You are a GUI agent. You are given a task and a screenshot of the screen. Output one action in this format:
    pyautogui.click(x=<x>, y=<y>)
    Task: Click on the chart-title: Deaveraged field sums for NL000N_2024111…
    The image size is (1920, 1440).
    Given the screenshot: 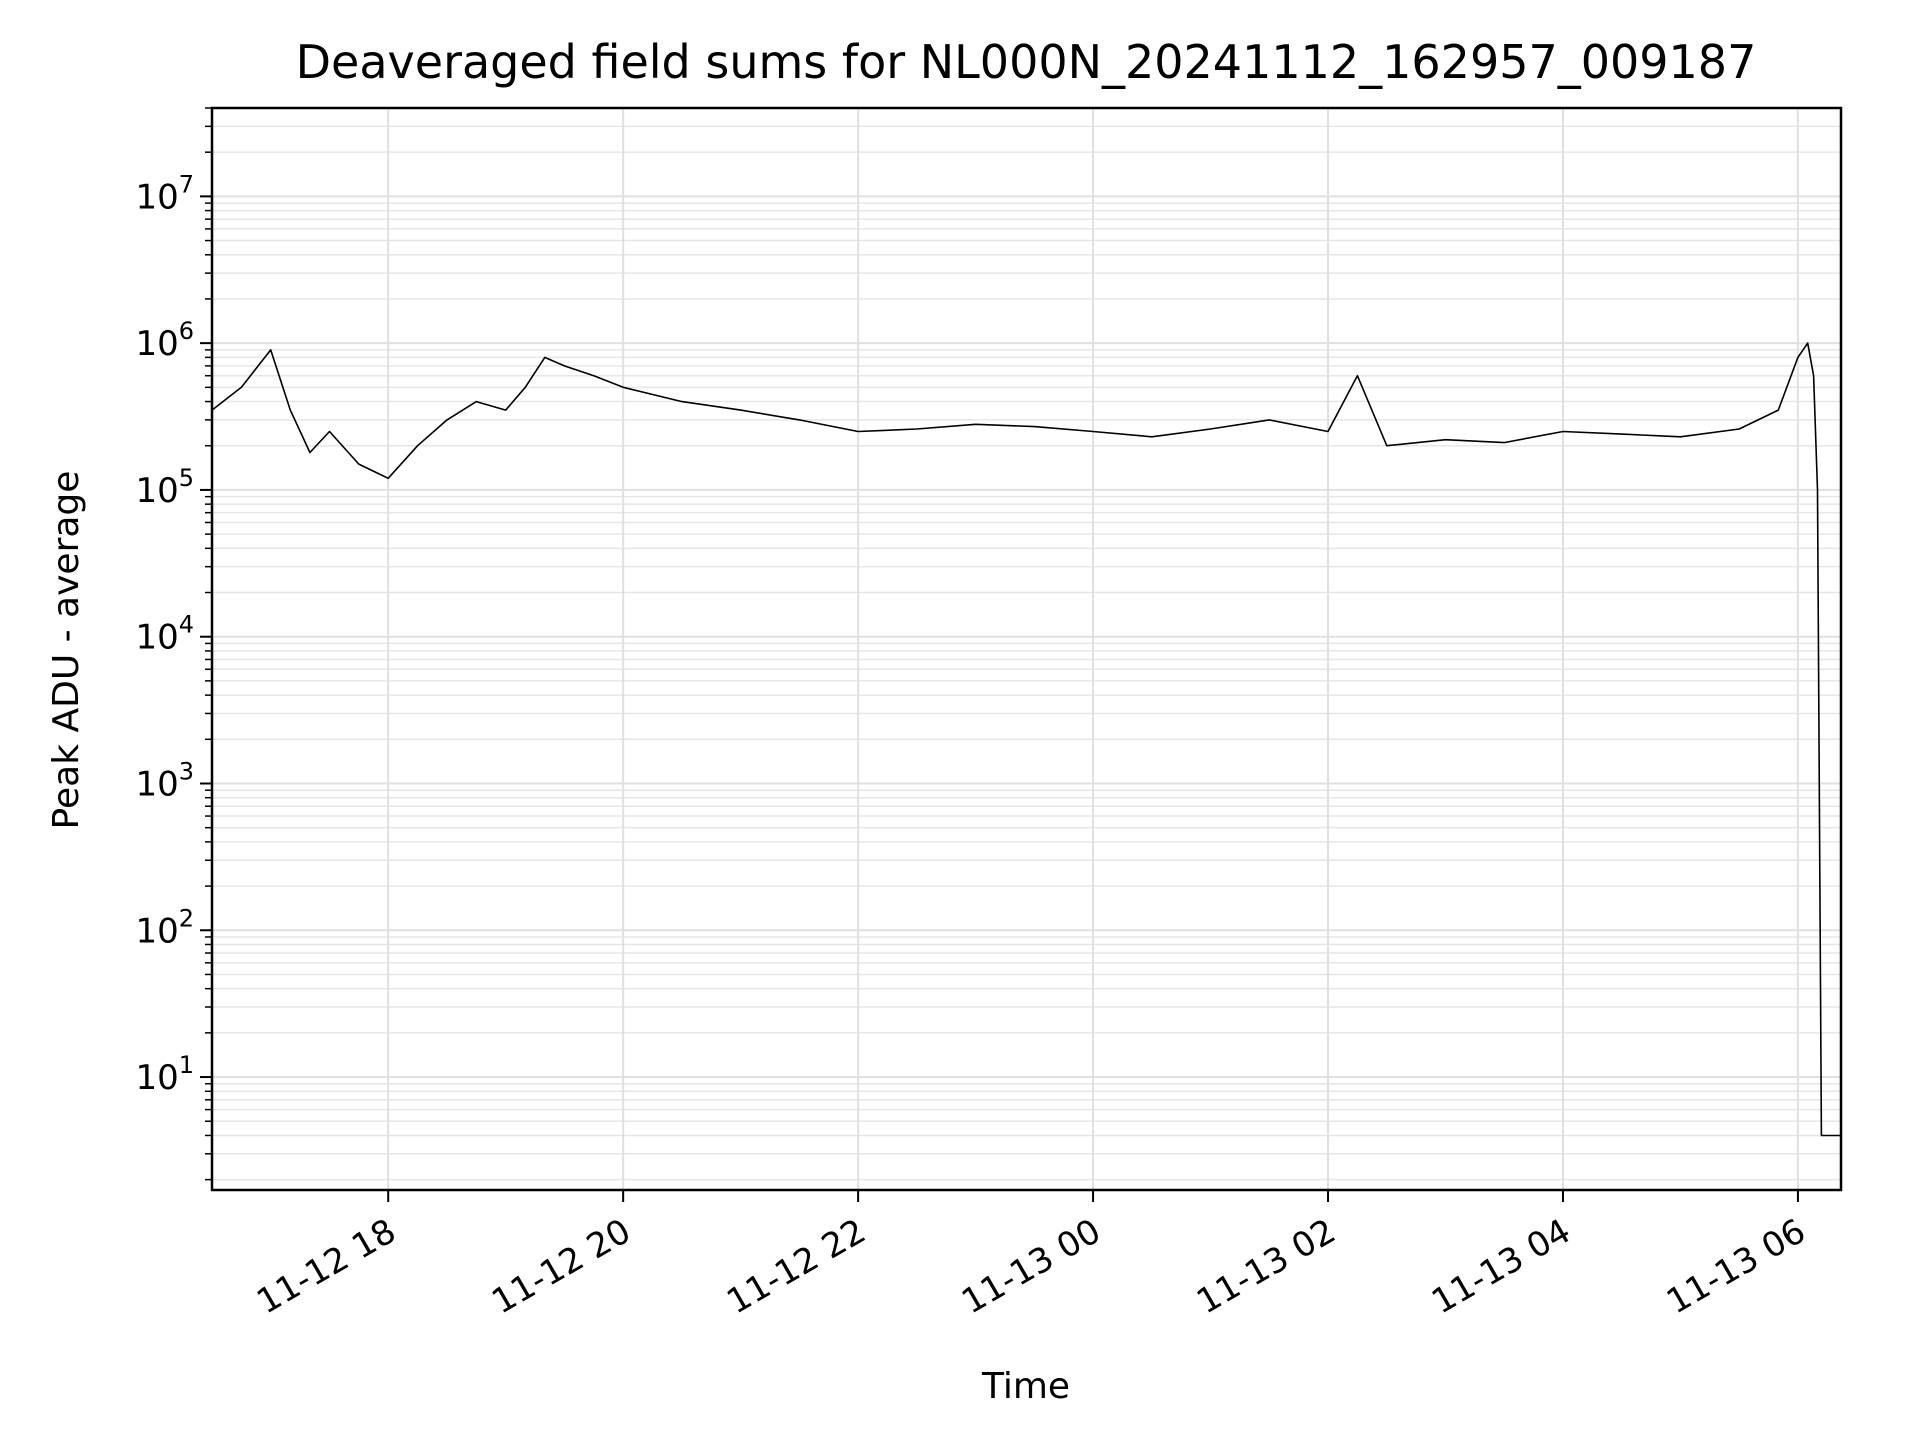 What is the action you would take?
    pyautogui.click(x=1026, y=62)
    